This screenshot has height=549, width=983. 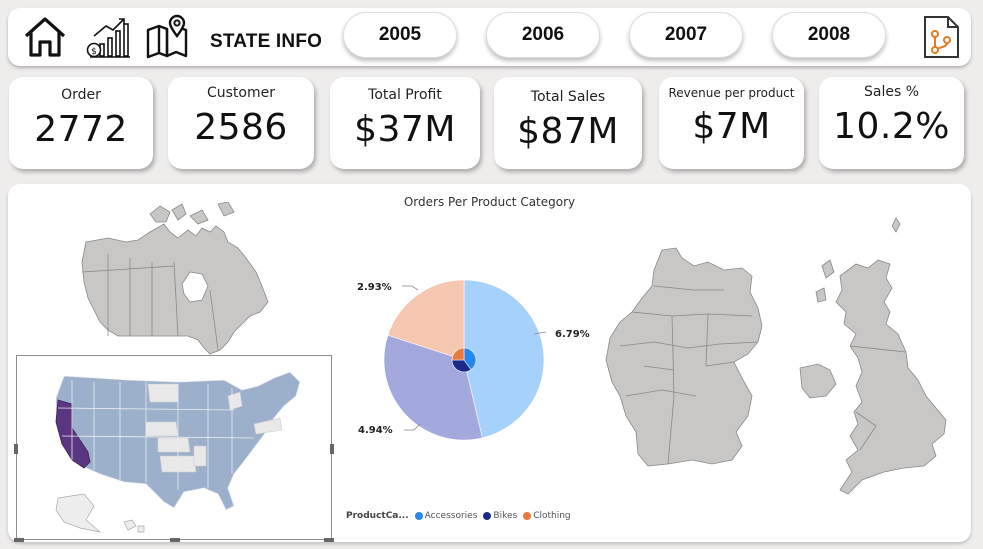 What do you see at coordinates (504, 359) in the screenshot?
I see `pie-slice-accessories` at bounding box center [504, 359].